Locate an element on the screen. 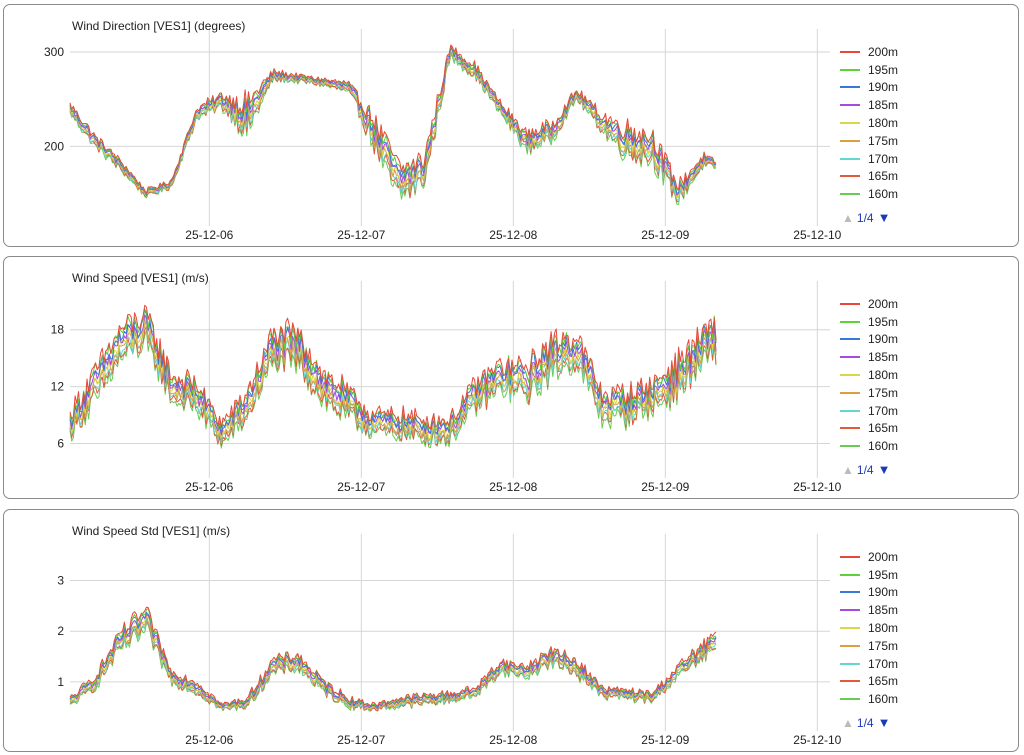 This screenshot has height=755, width=1024. series-line-190m is located at coordinates (393, 121).